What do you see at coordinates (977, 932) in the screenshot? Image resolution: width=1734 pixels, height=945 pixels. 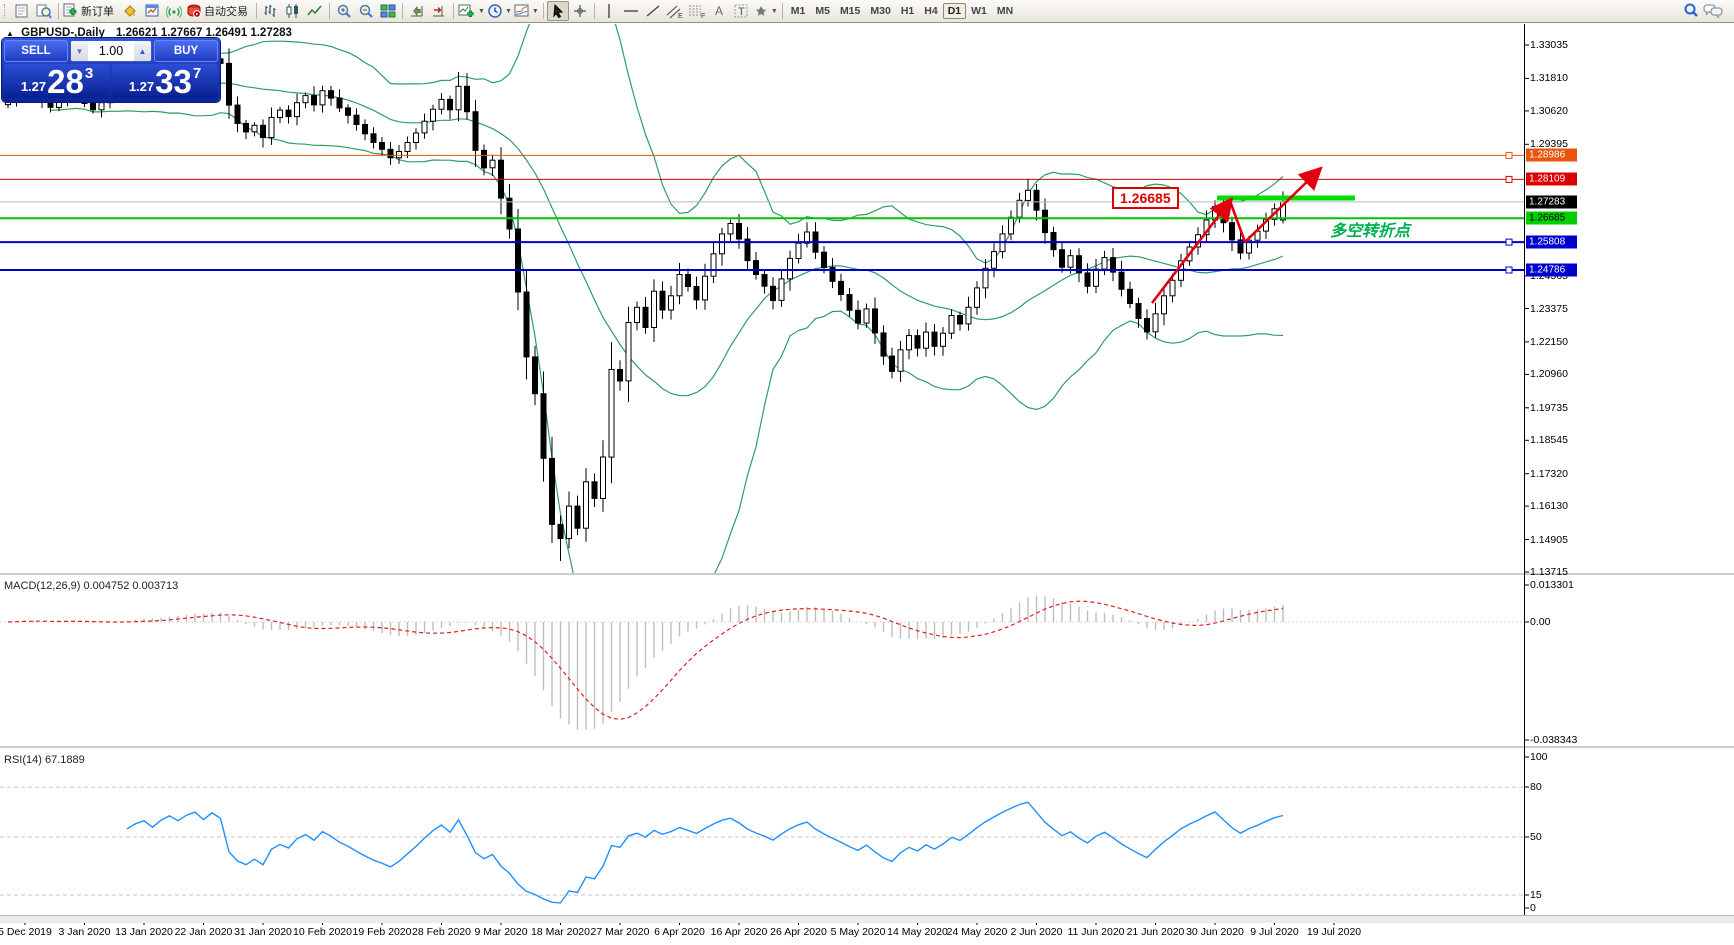 I see `date-tick-label: 24 May 2020` at bounding box center [977, 932].